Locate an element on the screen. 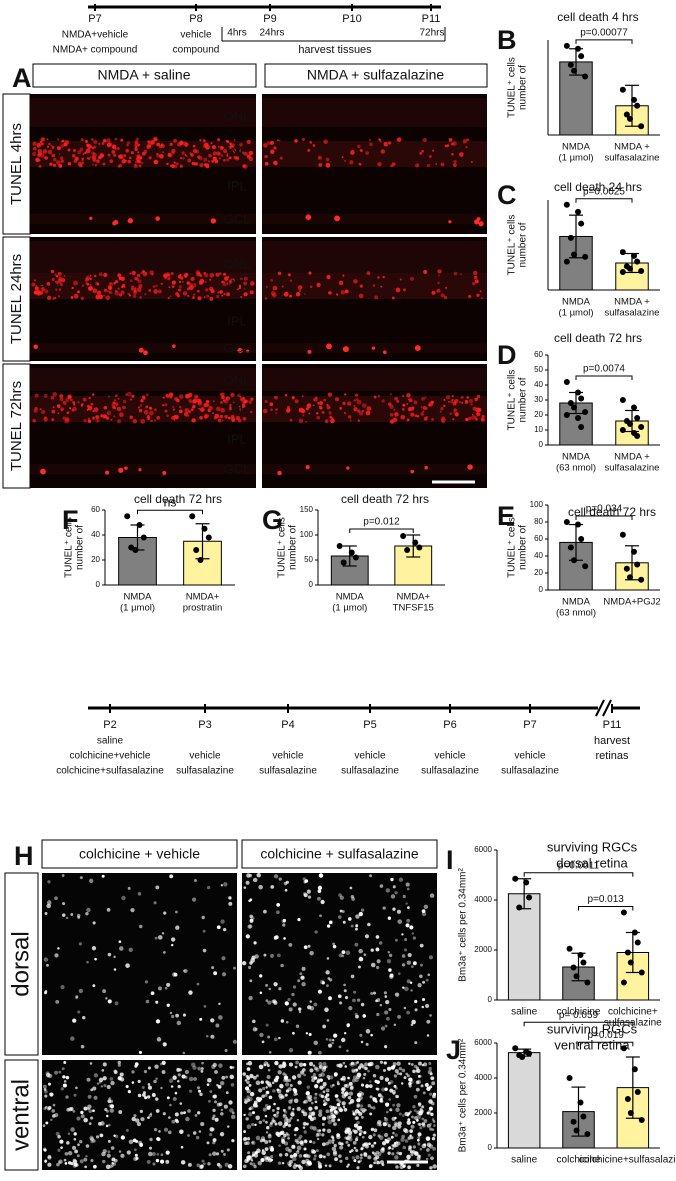 The image size is (676, 1181). day-label: P11 is located at coordinates (431, 19).